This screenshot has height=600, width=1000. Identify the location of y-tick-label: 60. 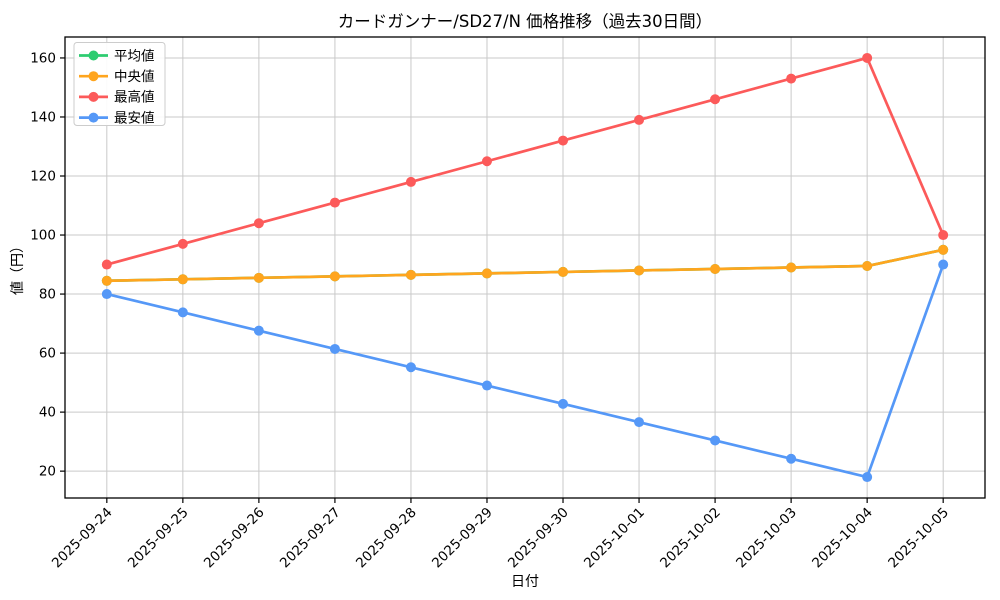
(47, 354).